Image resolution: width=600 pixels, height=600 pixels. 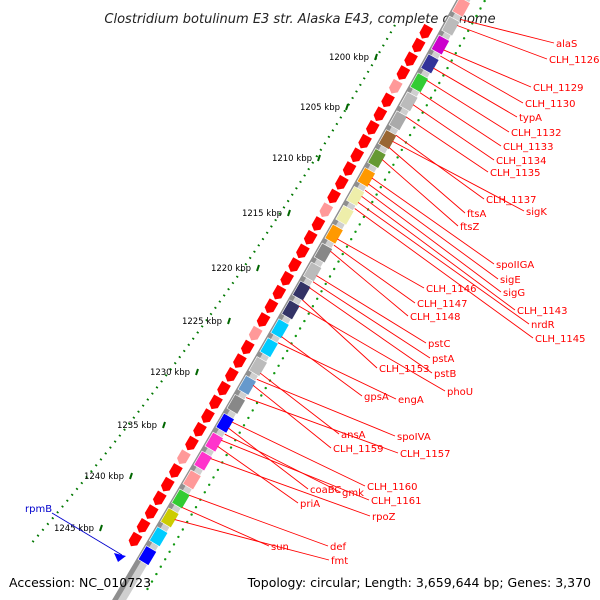 What do you see at coordinates (460, 392) in the screenshot?
I see `gene-label: phoU` at bounding box center [460, 392].